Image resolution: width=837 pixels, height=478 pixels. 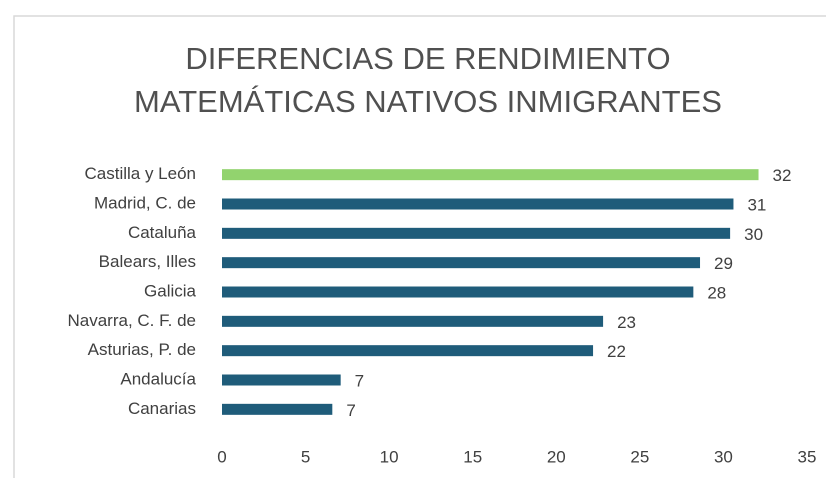 I want to click on data-label: 28, so click(x=716, y=292).